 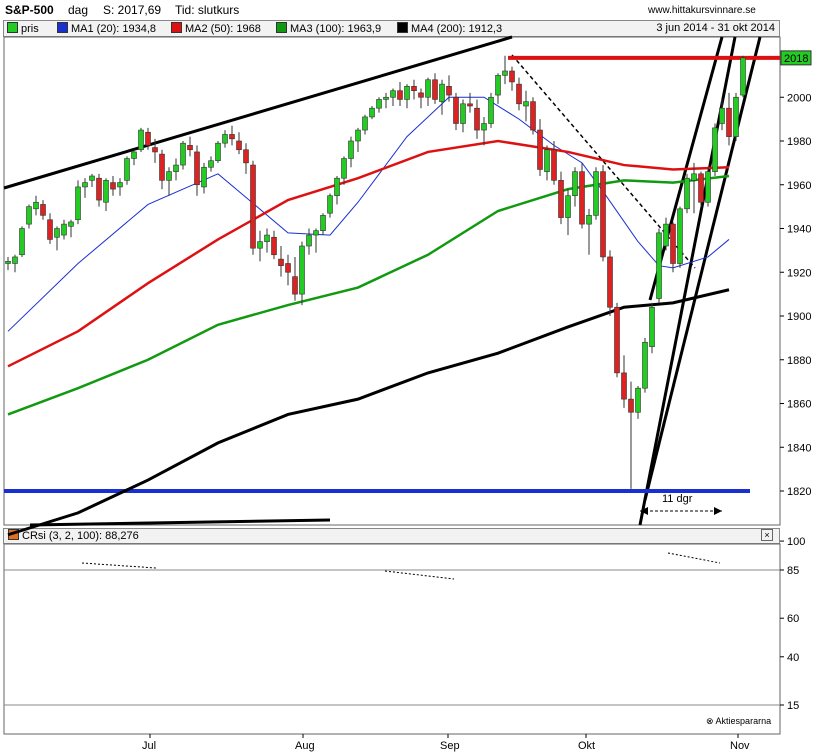 I want to click on y-tick-label: 1960, so click(x=799, y=186).